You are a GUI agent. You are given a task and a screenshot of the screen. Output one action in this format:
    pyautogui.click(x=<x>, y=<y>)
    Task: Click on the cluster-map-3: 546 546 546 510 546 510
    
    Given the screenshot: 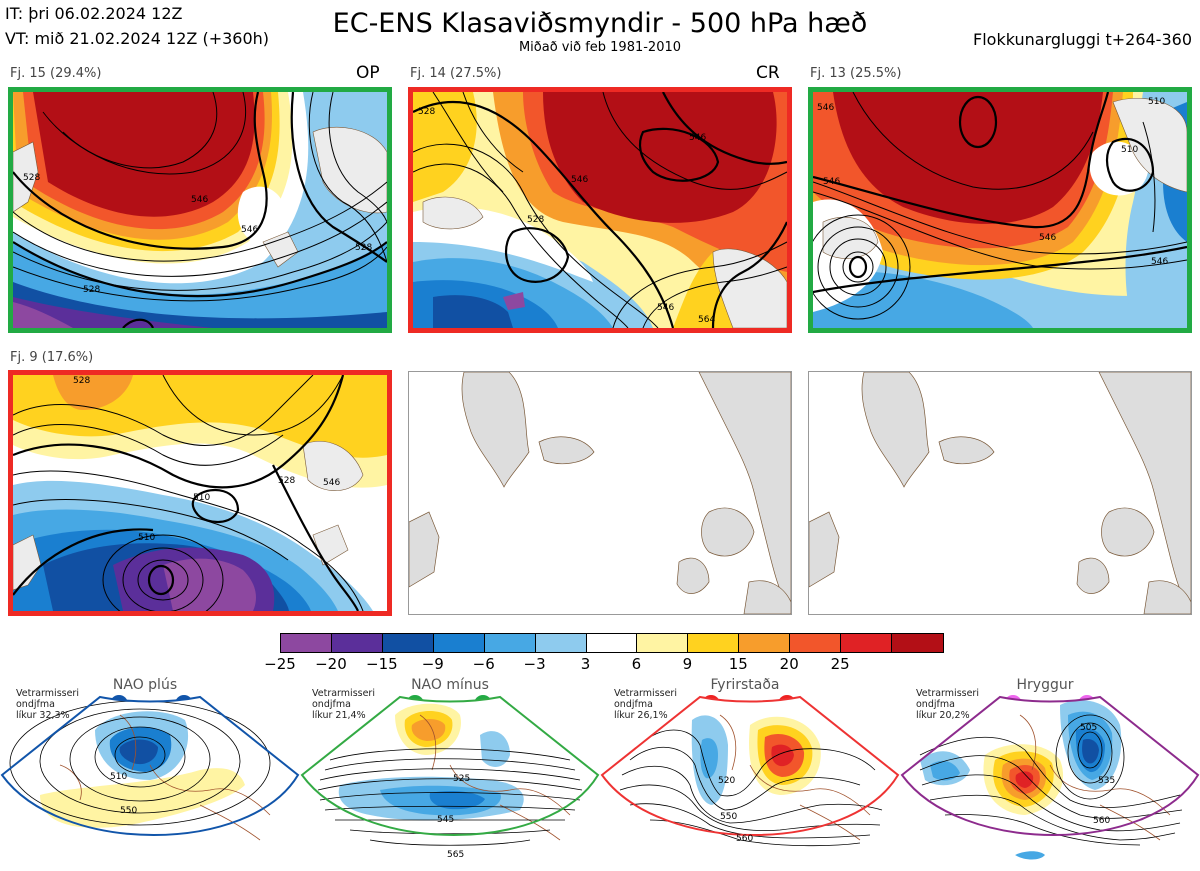 What is the action you would take?
    pyautogui.click(x=1000, y=210)
    